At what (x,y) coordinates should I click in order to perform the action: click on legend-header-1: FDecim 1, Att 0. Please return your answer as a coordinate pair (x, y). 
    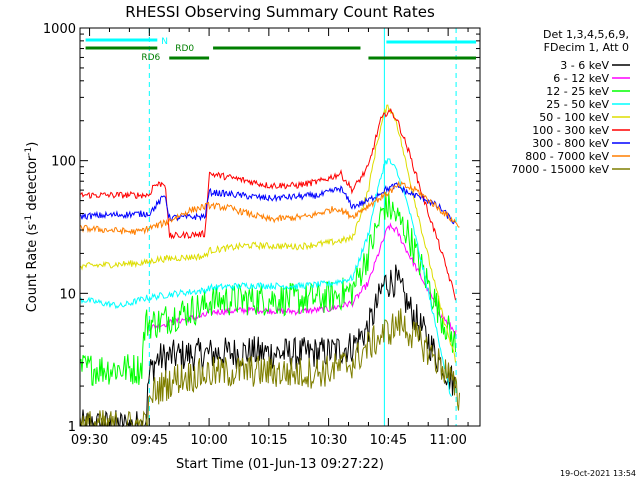
    Looking at the image, I should click on (586, 47).